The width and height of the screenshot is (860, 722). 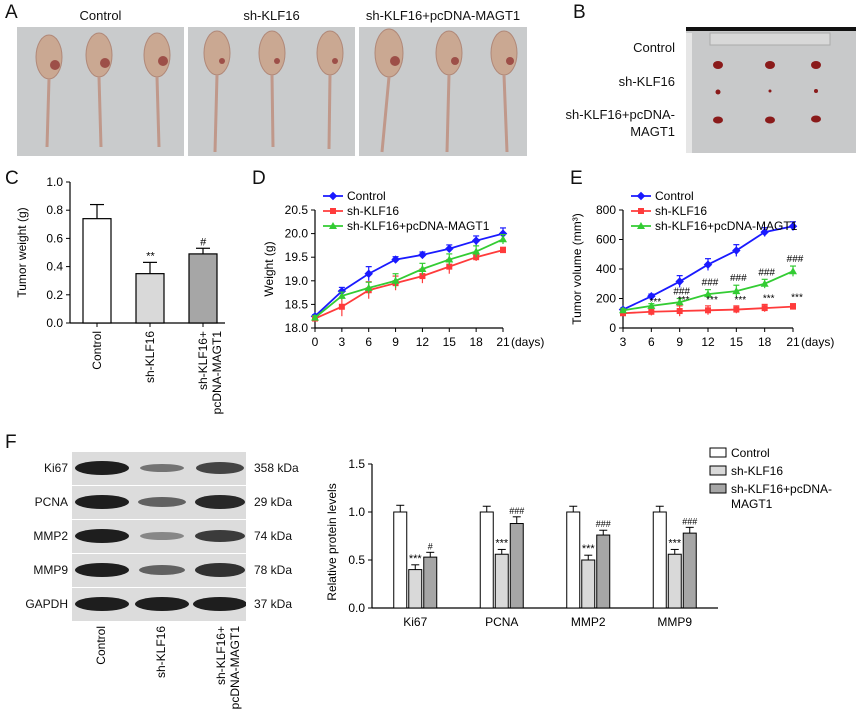 What do you see at coordinates (101, 645) in the screenshot?
I see `blot-lane-label-group: Control` at bounding box center [101, 645].